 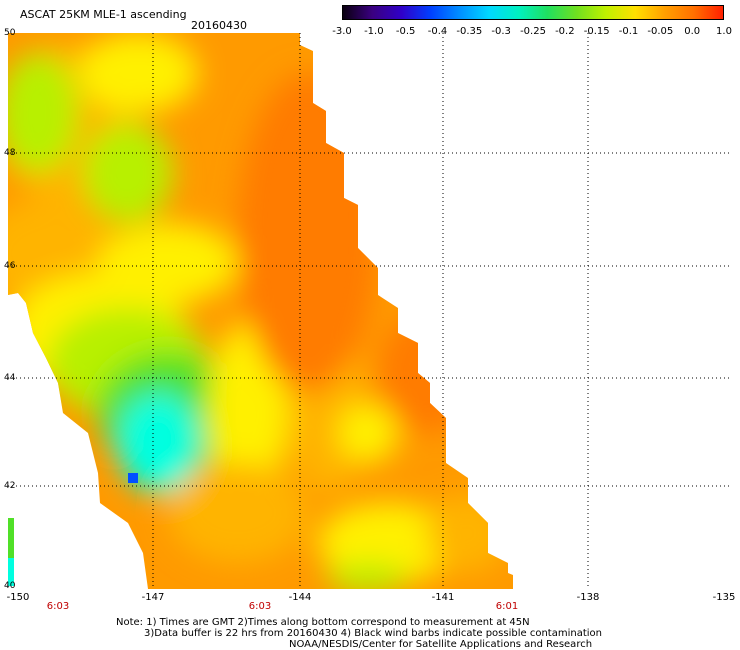 I want to click on color-scale-tick-label: 0.0, so click(x=692, y=31).